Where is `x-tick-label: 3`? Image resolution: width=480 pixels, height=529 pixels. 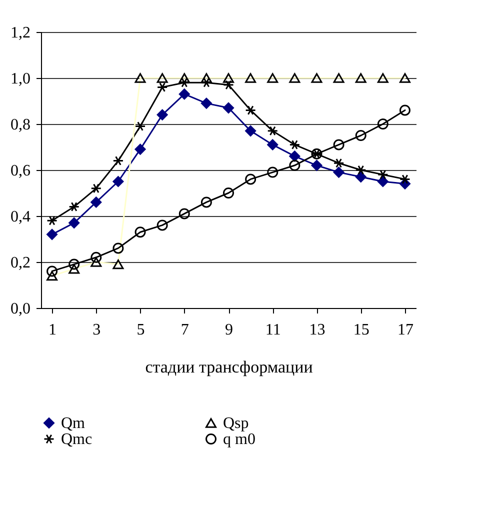 x-tick-label: 3 is located at coordinates (96, 330).